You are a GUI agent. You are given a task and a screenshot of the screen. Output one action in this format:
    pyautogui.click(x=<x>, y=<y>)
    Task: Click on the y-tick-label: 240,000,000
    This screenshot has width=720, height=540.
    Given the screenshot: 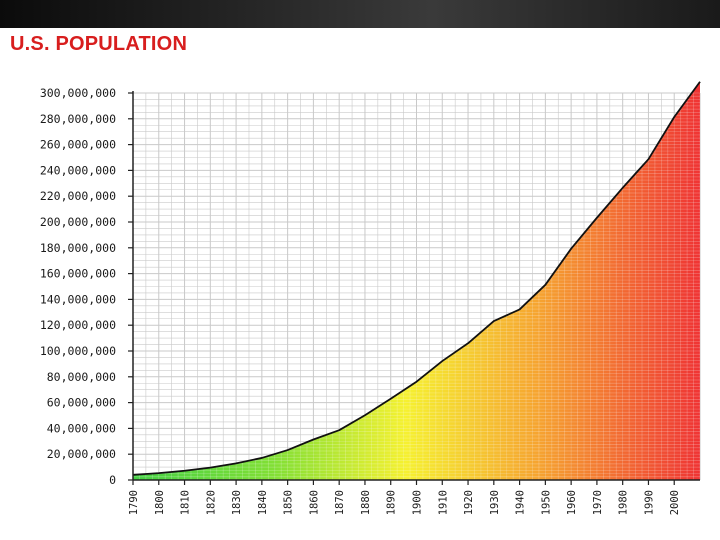 What is the action you would take?
    pyautogui.click(x=78, y=170)
    